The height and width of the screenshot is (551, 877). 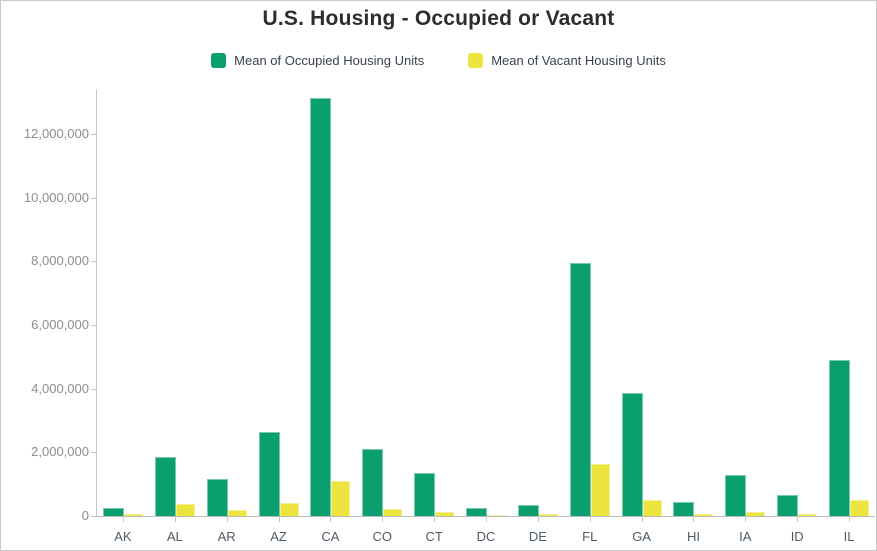 I want to click on legend-label: Mean of Occupied Housing Units, so click(x=329, y=60).